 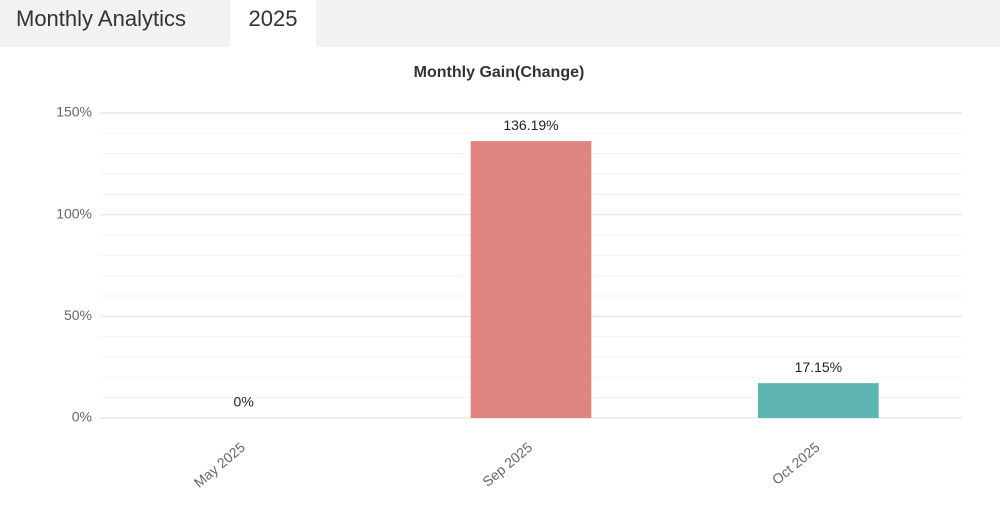 What do you see at coordinates (530, 125) in the screenshot?
I see `value-label: 136.19%` at bounding box center [530, 125].